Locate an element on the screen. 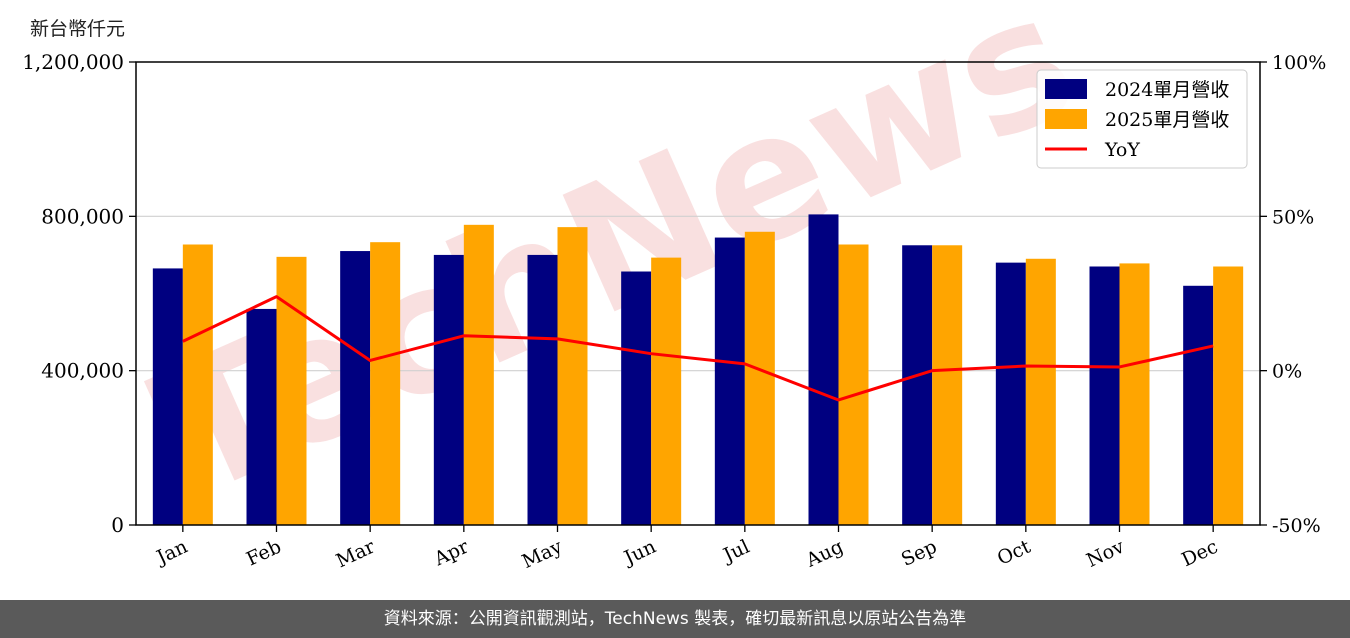 The width and height of the screenshot is (1350, 638). left-tick-label: 0 is located at coordinates (117, 525).